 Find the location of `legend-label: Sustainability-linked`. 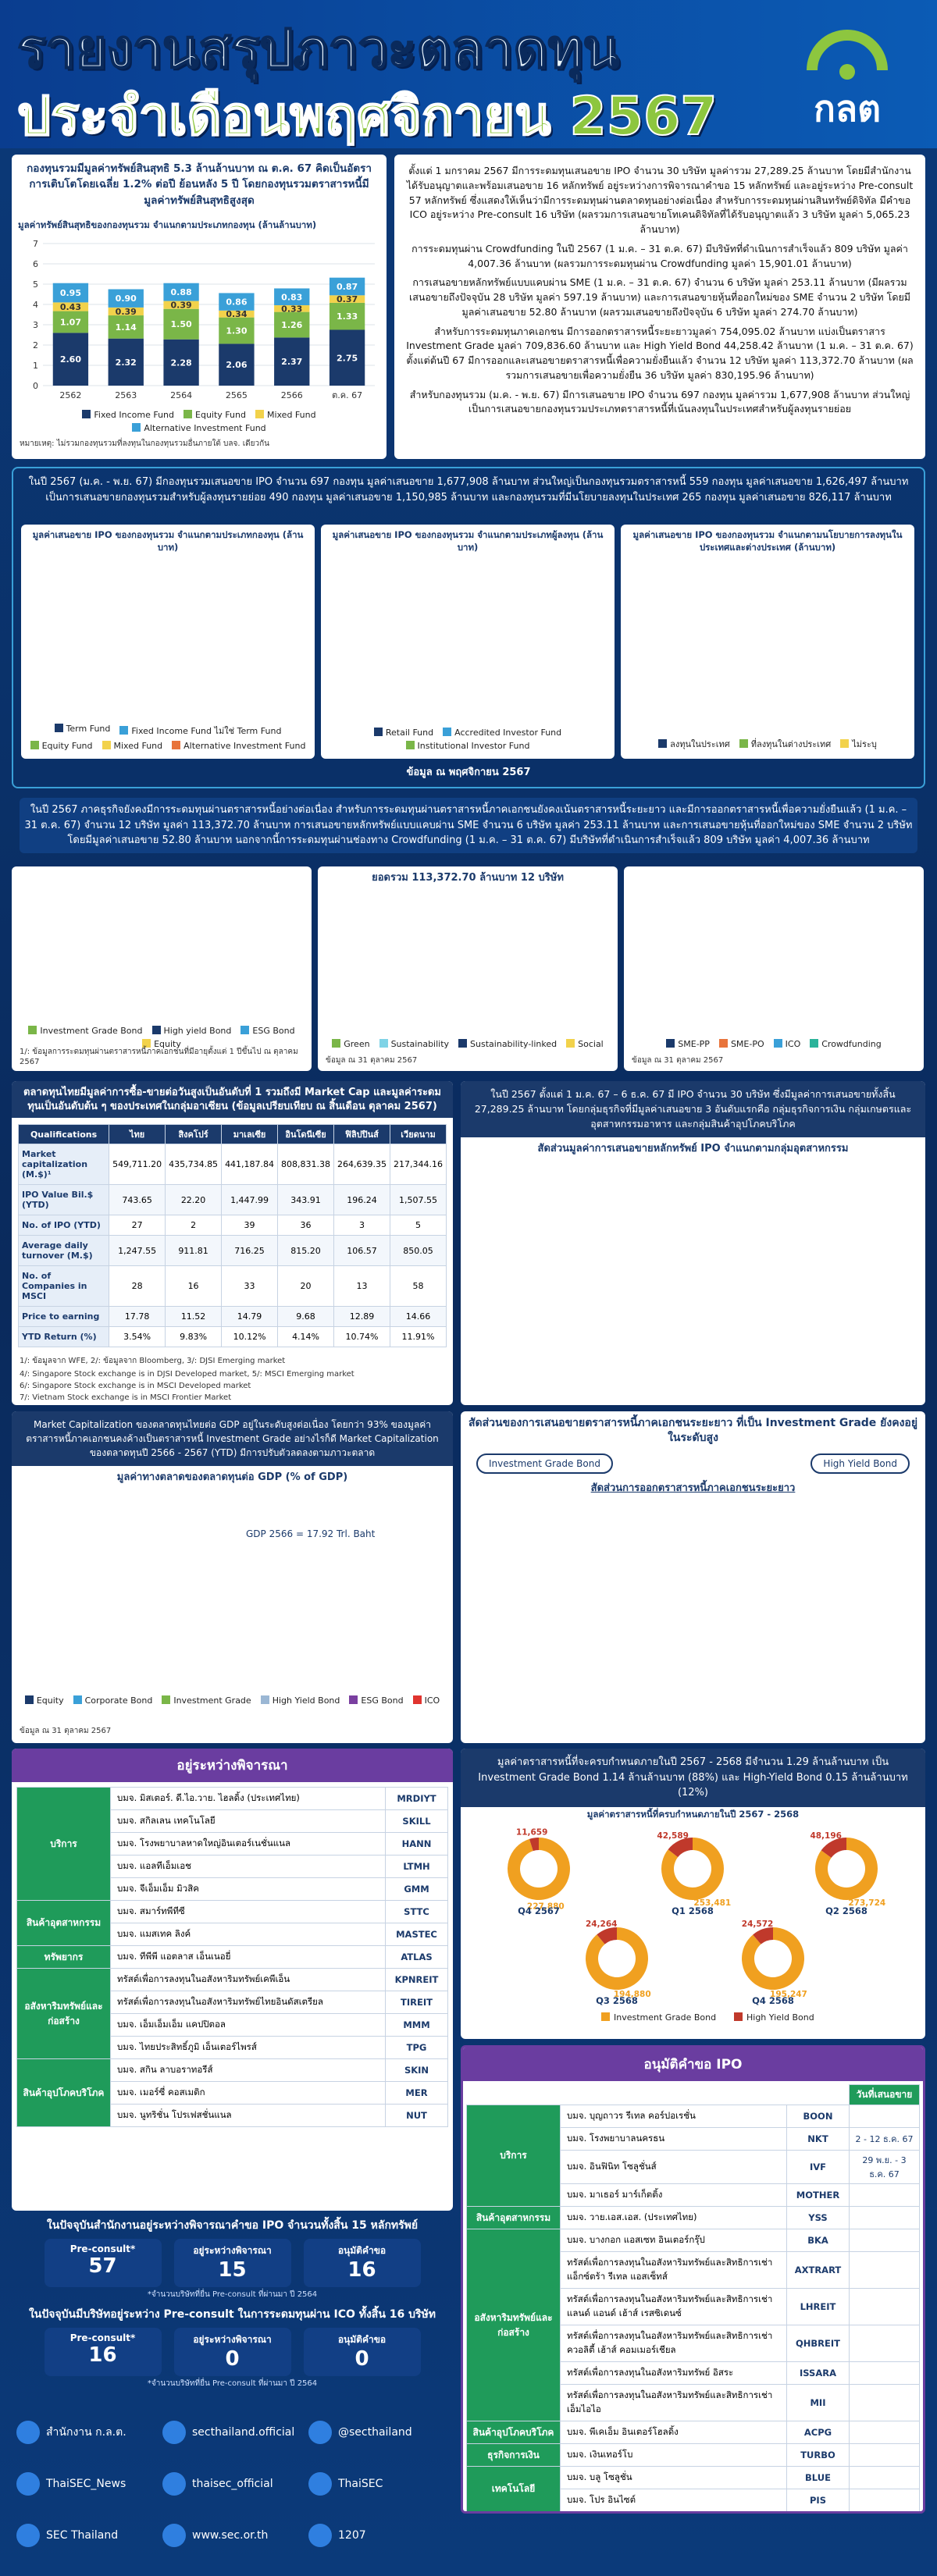

legend-label: Sustainability-linked is located at coordinates (514, 1044).